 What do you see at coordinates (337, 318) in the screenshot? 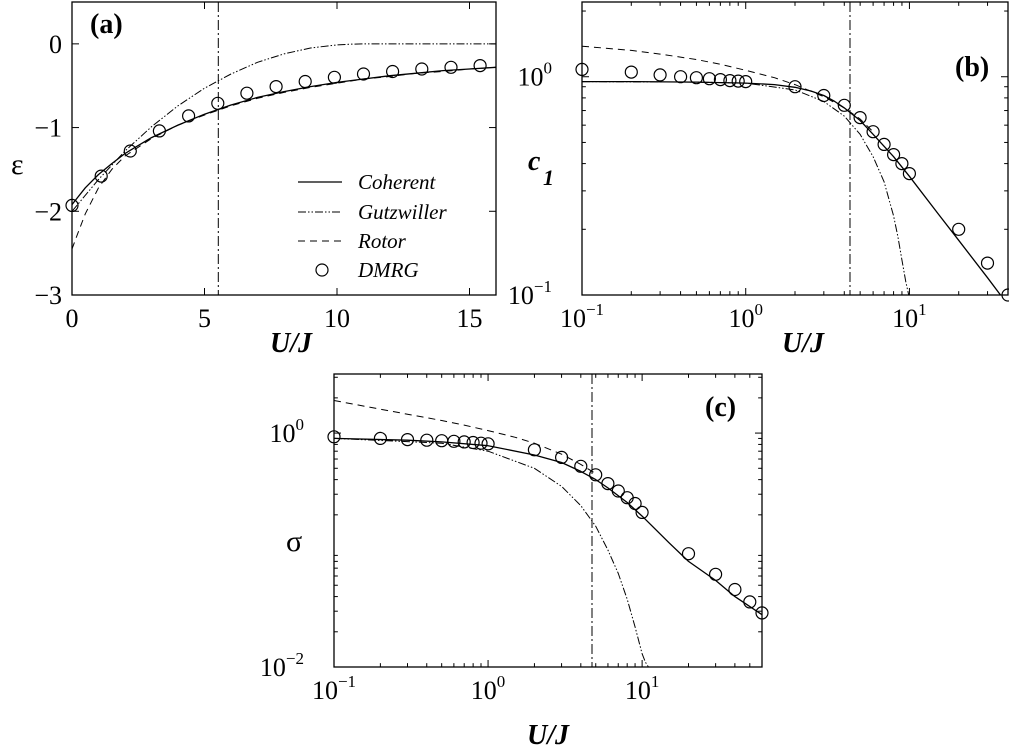
I see `panel-a-xtick-label: 10` at bounding box center [337, 318].